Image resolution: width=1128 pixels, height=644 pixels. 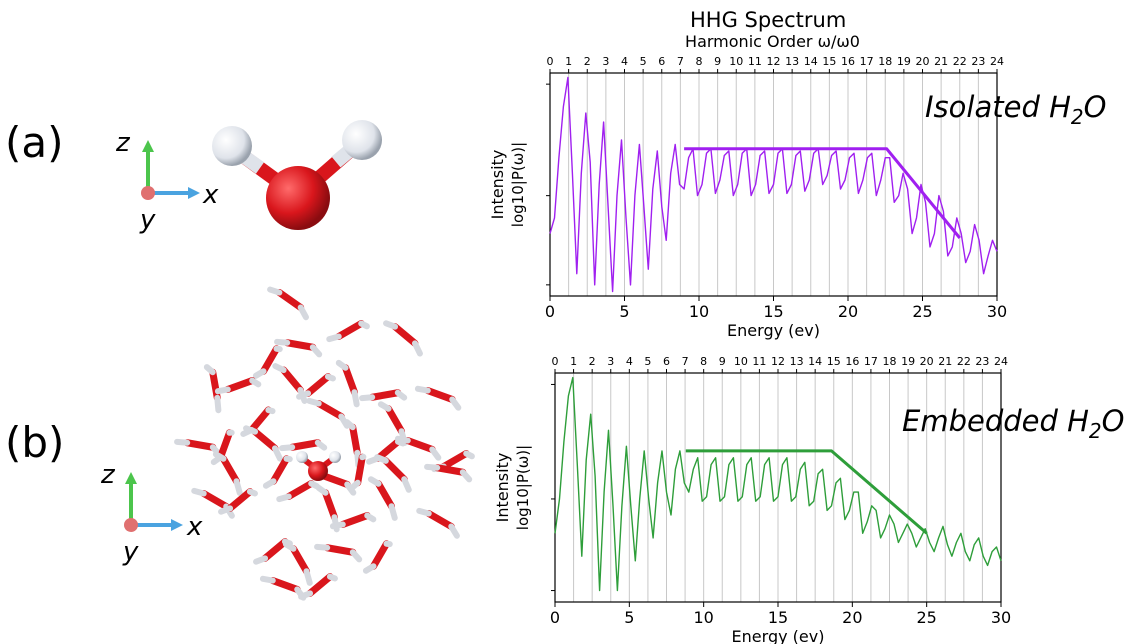 What do you see at coordinates (587, 61) in the screenshot?
I see `harmonic-tick-label: 2` at bounding box center [587, 61].